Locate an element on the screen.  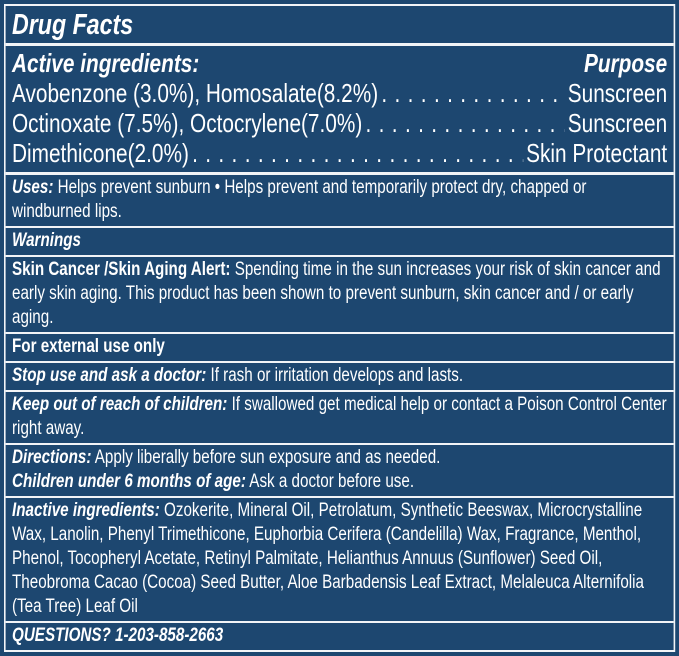
warnings-heading: Warnings is located at coordinates (339, 242).